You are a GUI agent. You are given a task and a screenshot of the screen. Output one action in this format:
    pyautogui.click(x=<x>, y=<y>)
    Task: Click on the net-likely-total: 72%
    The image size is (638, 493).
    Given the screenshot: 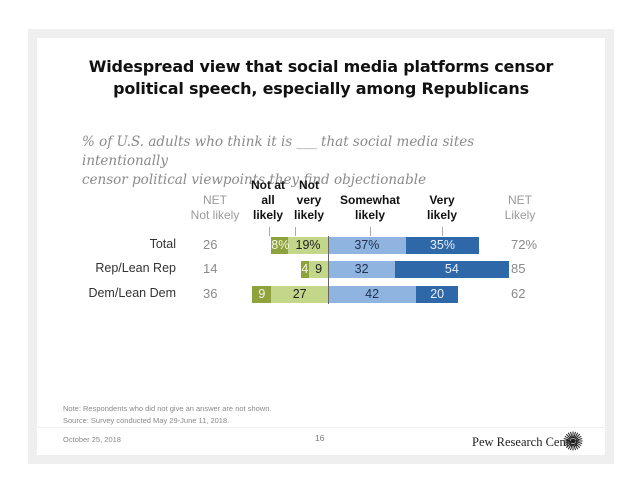 What is the action you would take?
    pyautogui.click(x=524, y=244)
    